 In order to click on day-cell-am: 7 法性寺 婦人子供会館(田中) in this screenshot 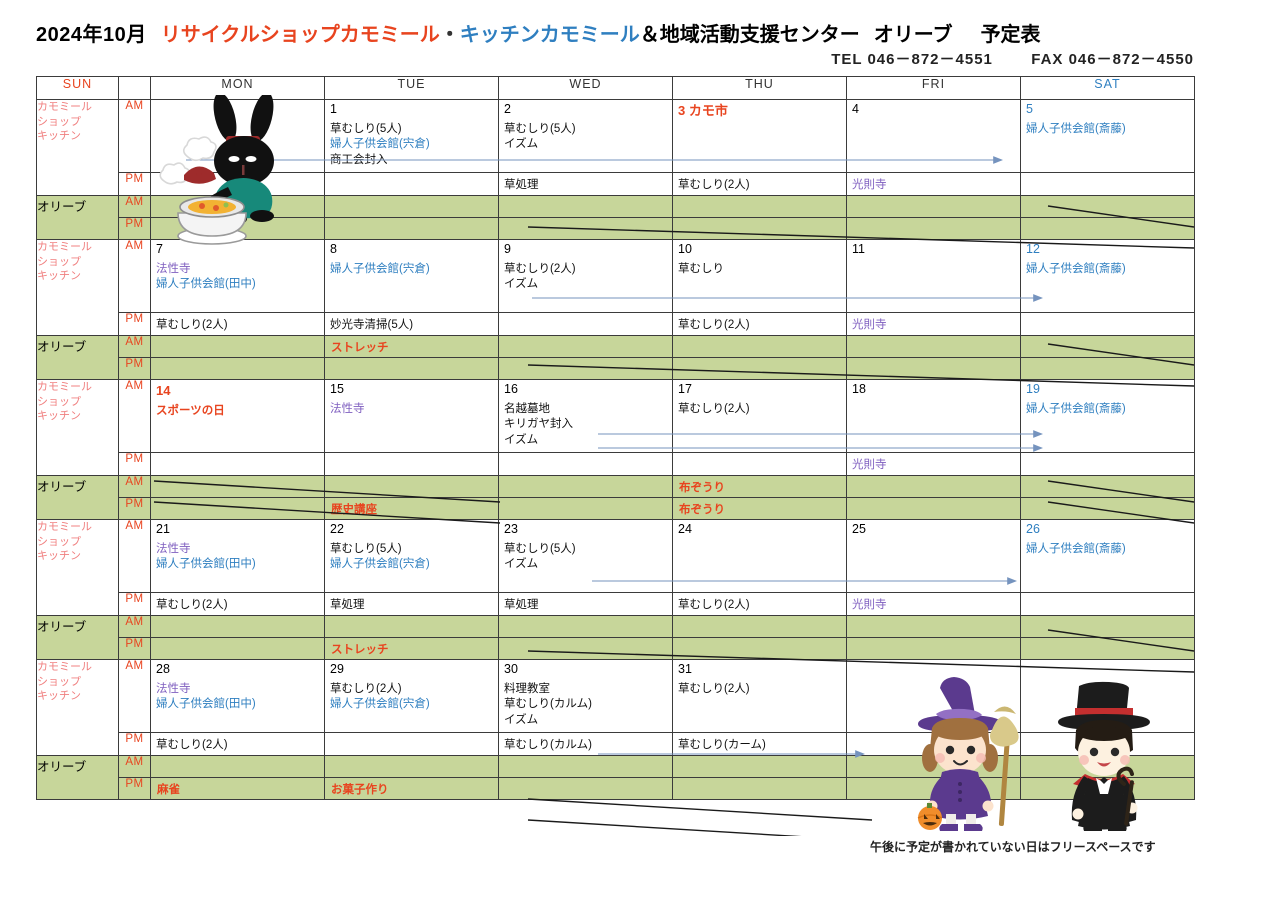, I will do `click(237, 276)`.